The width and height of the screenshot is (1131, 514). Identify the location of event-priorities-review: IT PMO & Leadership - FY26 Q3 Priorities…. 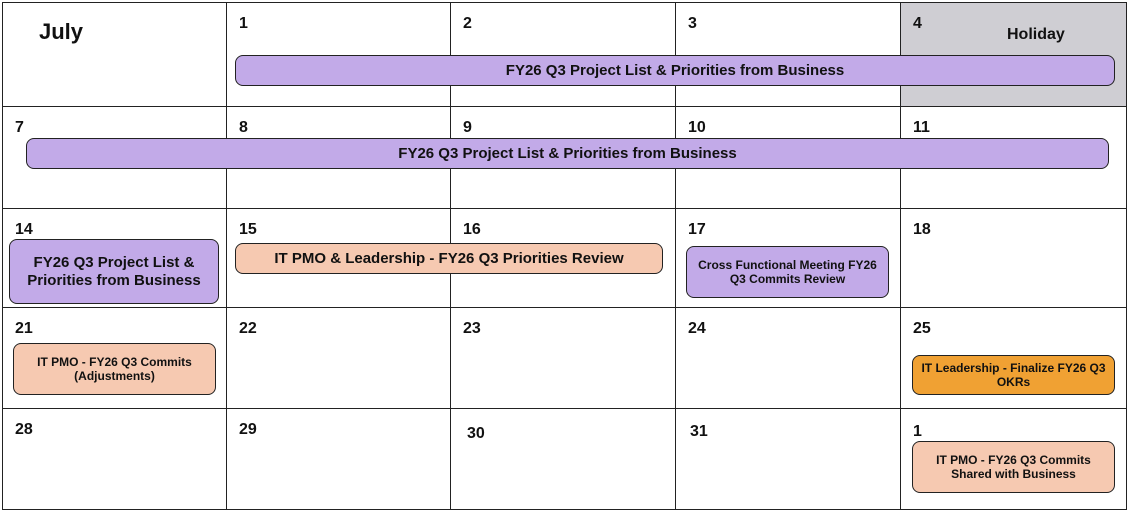
(449, 258).